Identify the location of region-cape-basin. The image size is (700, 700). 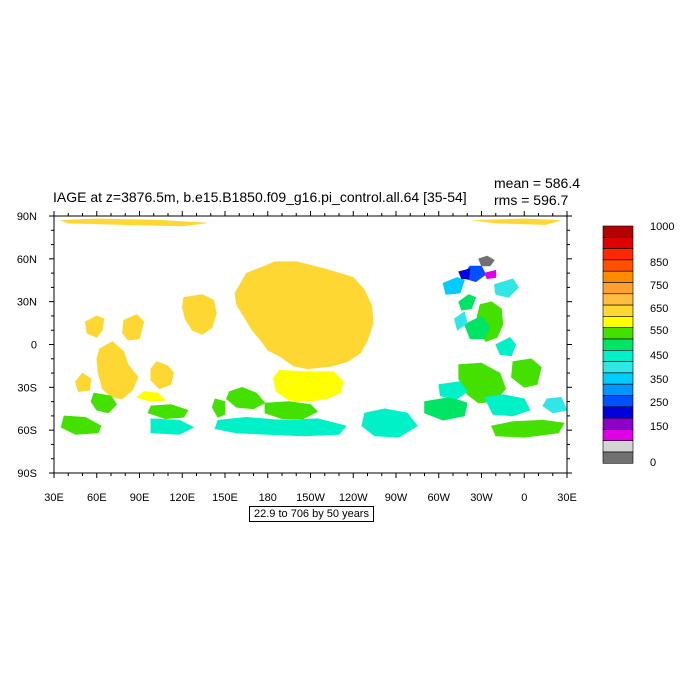
(507, 405).